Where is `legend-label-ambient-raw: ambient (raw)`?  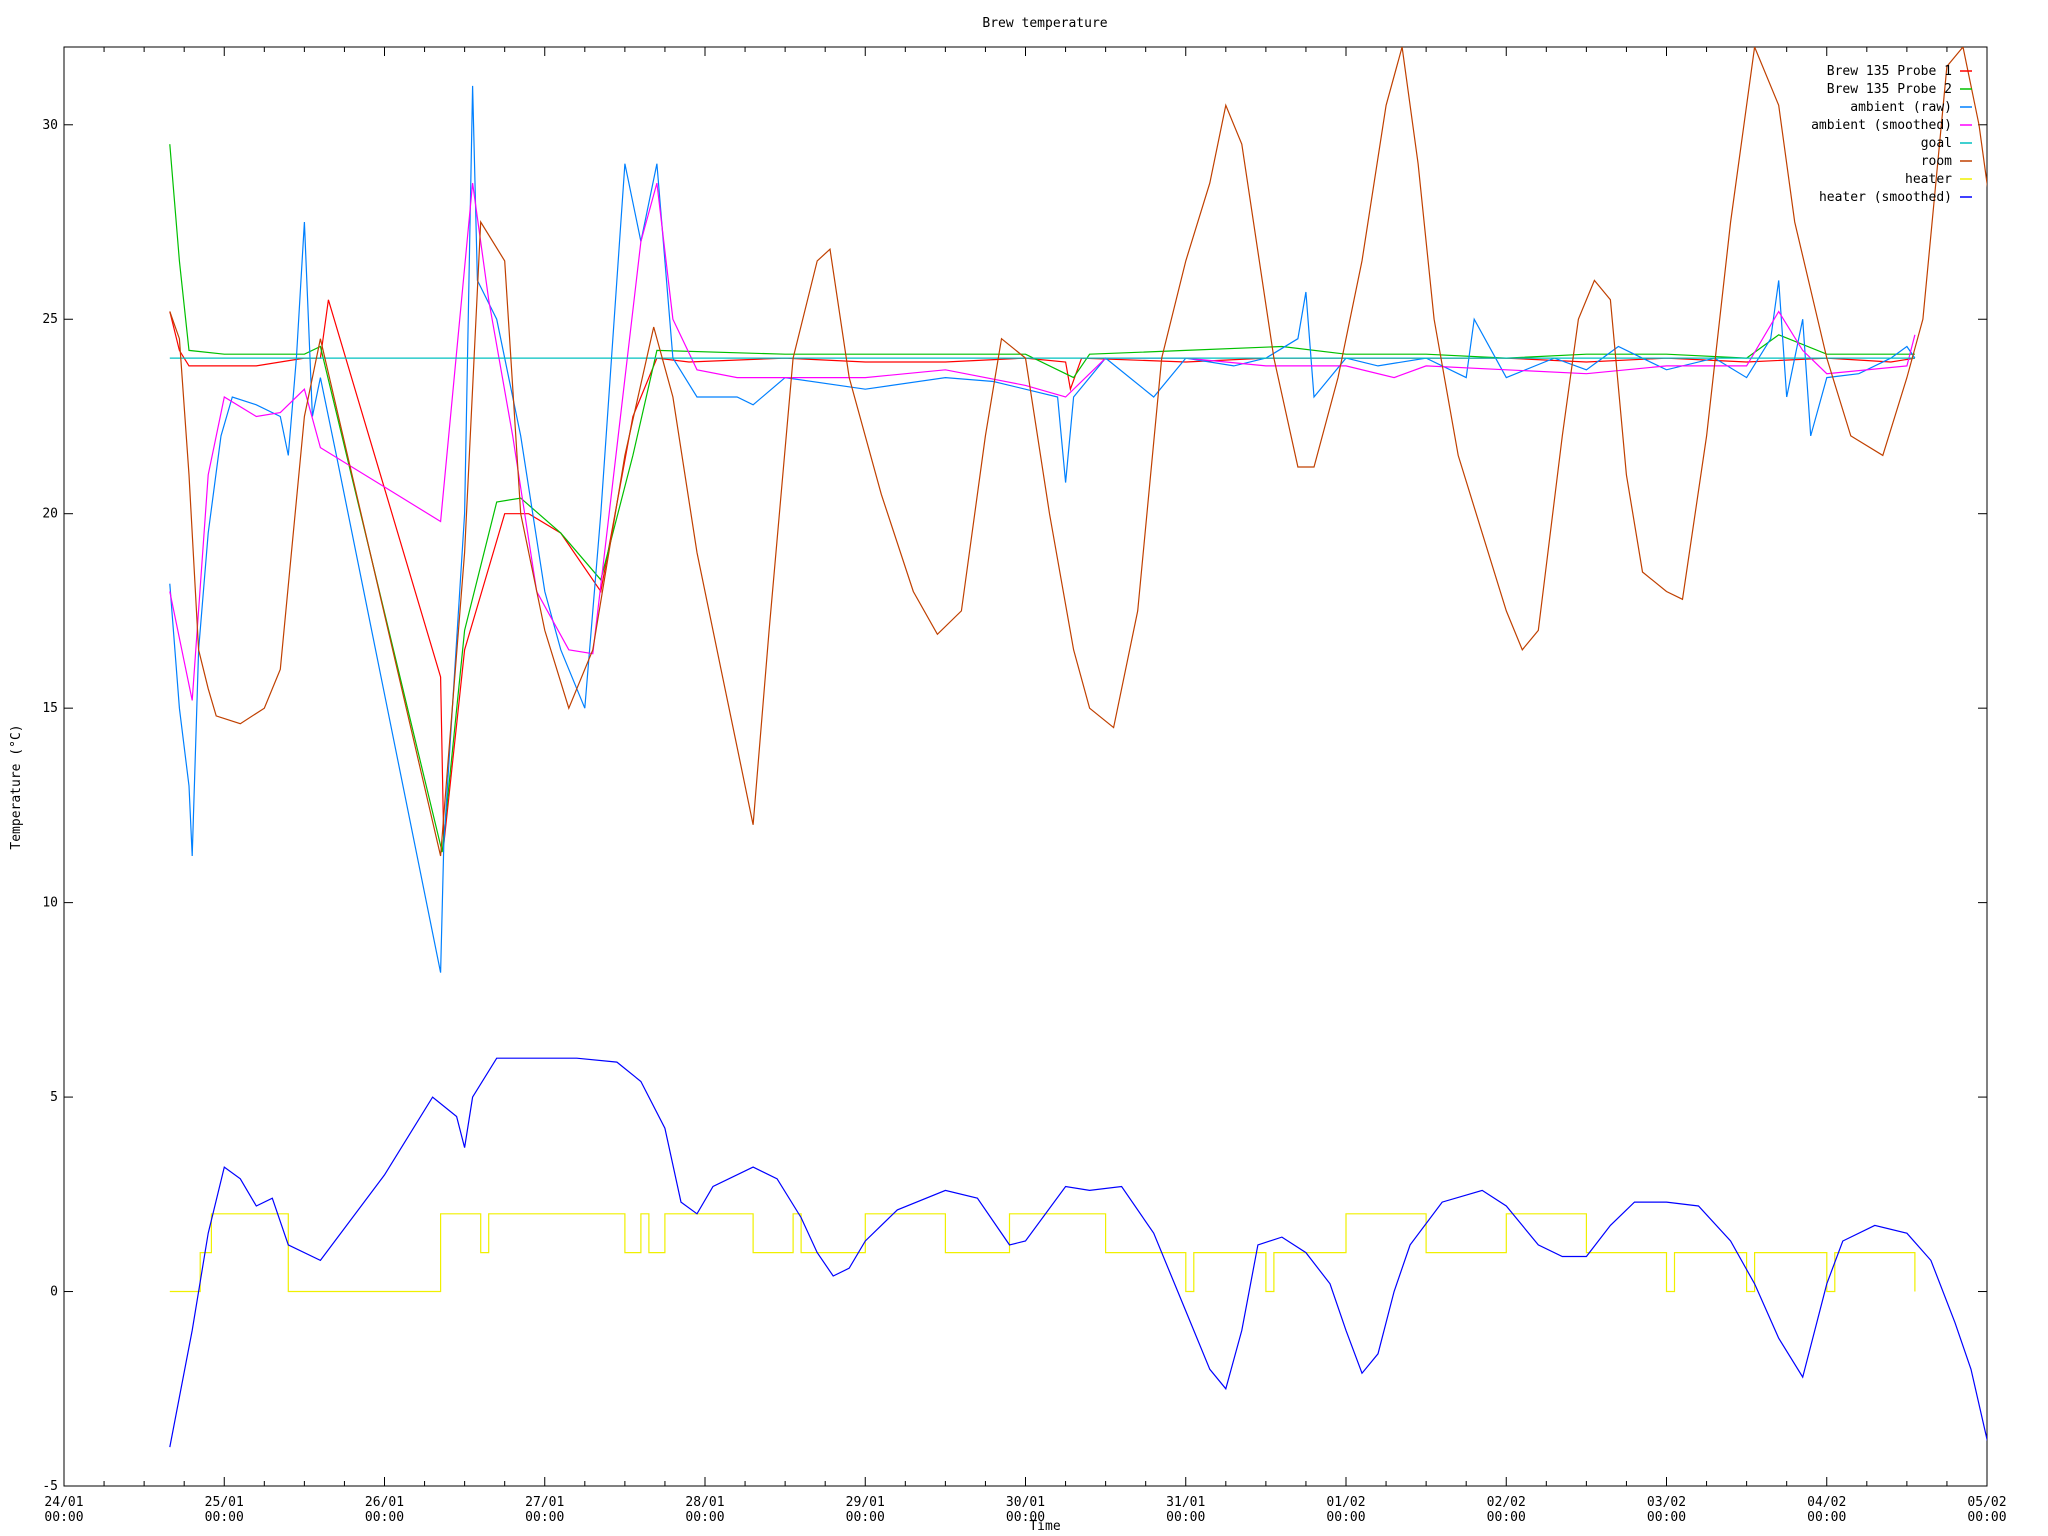 legend-label-ambient-raw: ambient (raw) is located at coordinates (1901, 107).